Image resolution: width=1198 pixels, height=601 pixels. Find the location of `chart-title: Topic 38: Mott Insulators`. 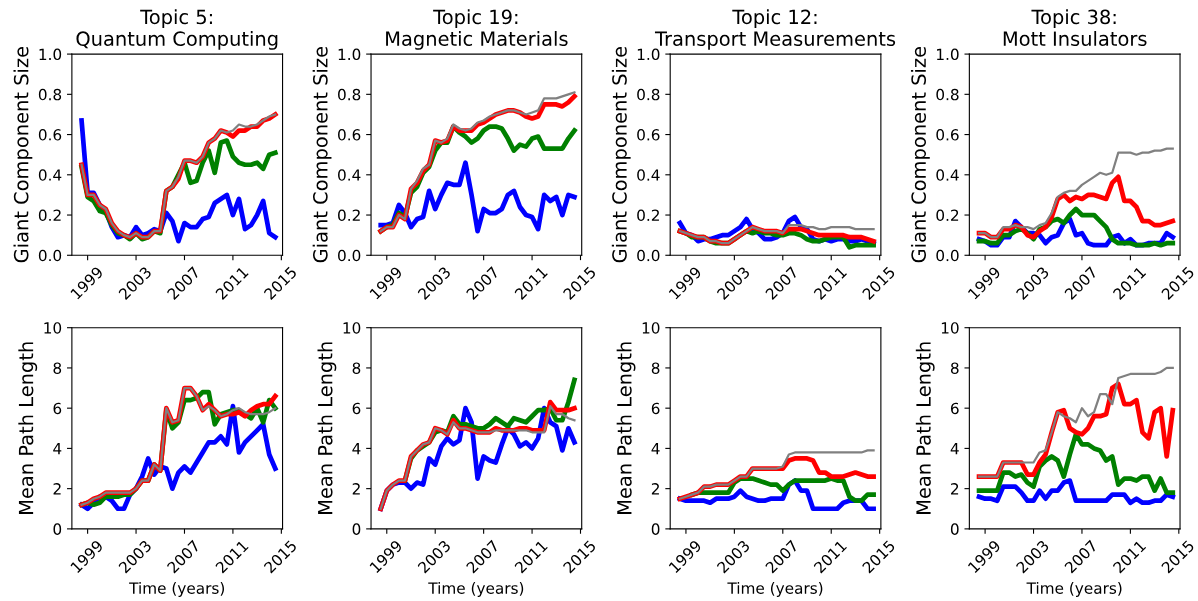

chart-title: Topic 38: Mott Insulators is located at coordinates (1075, 28).